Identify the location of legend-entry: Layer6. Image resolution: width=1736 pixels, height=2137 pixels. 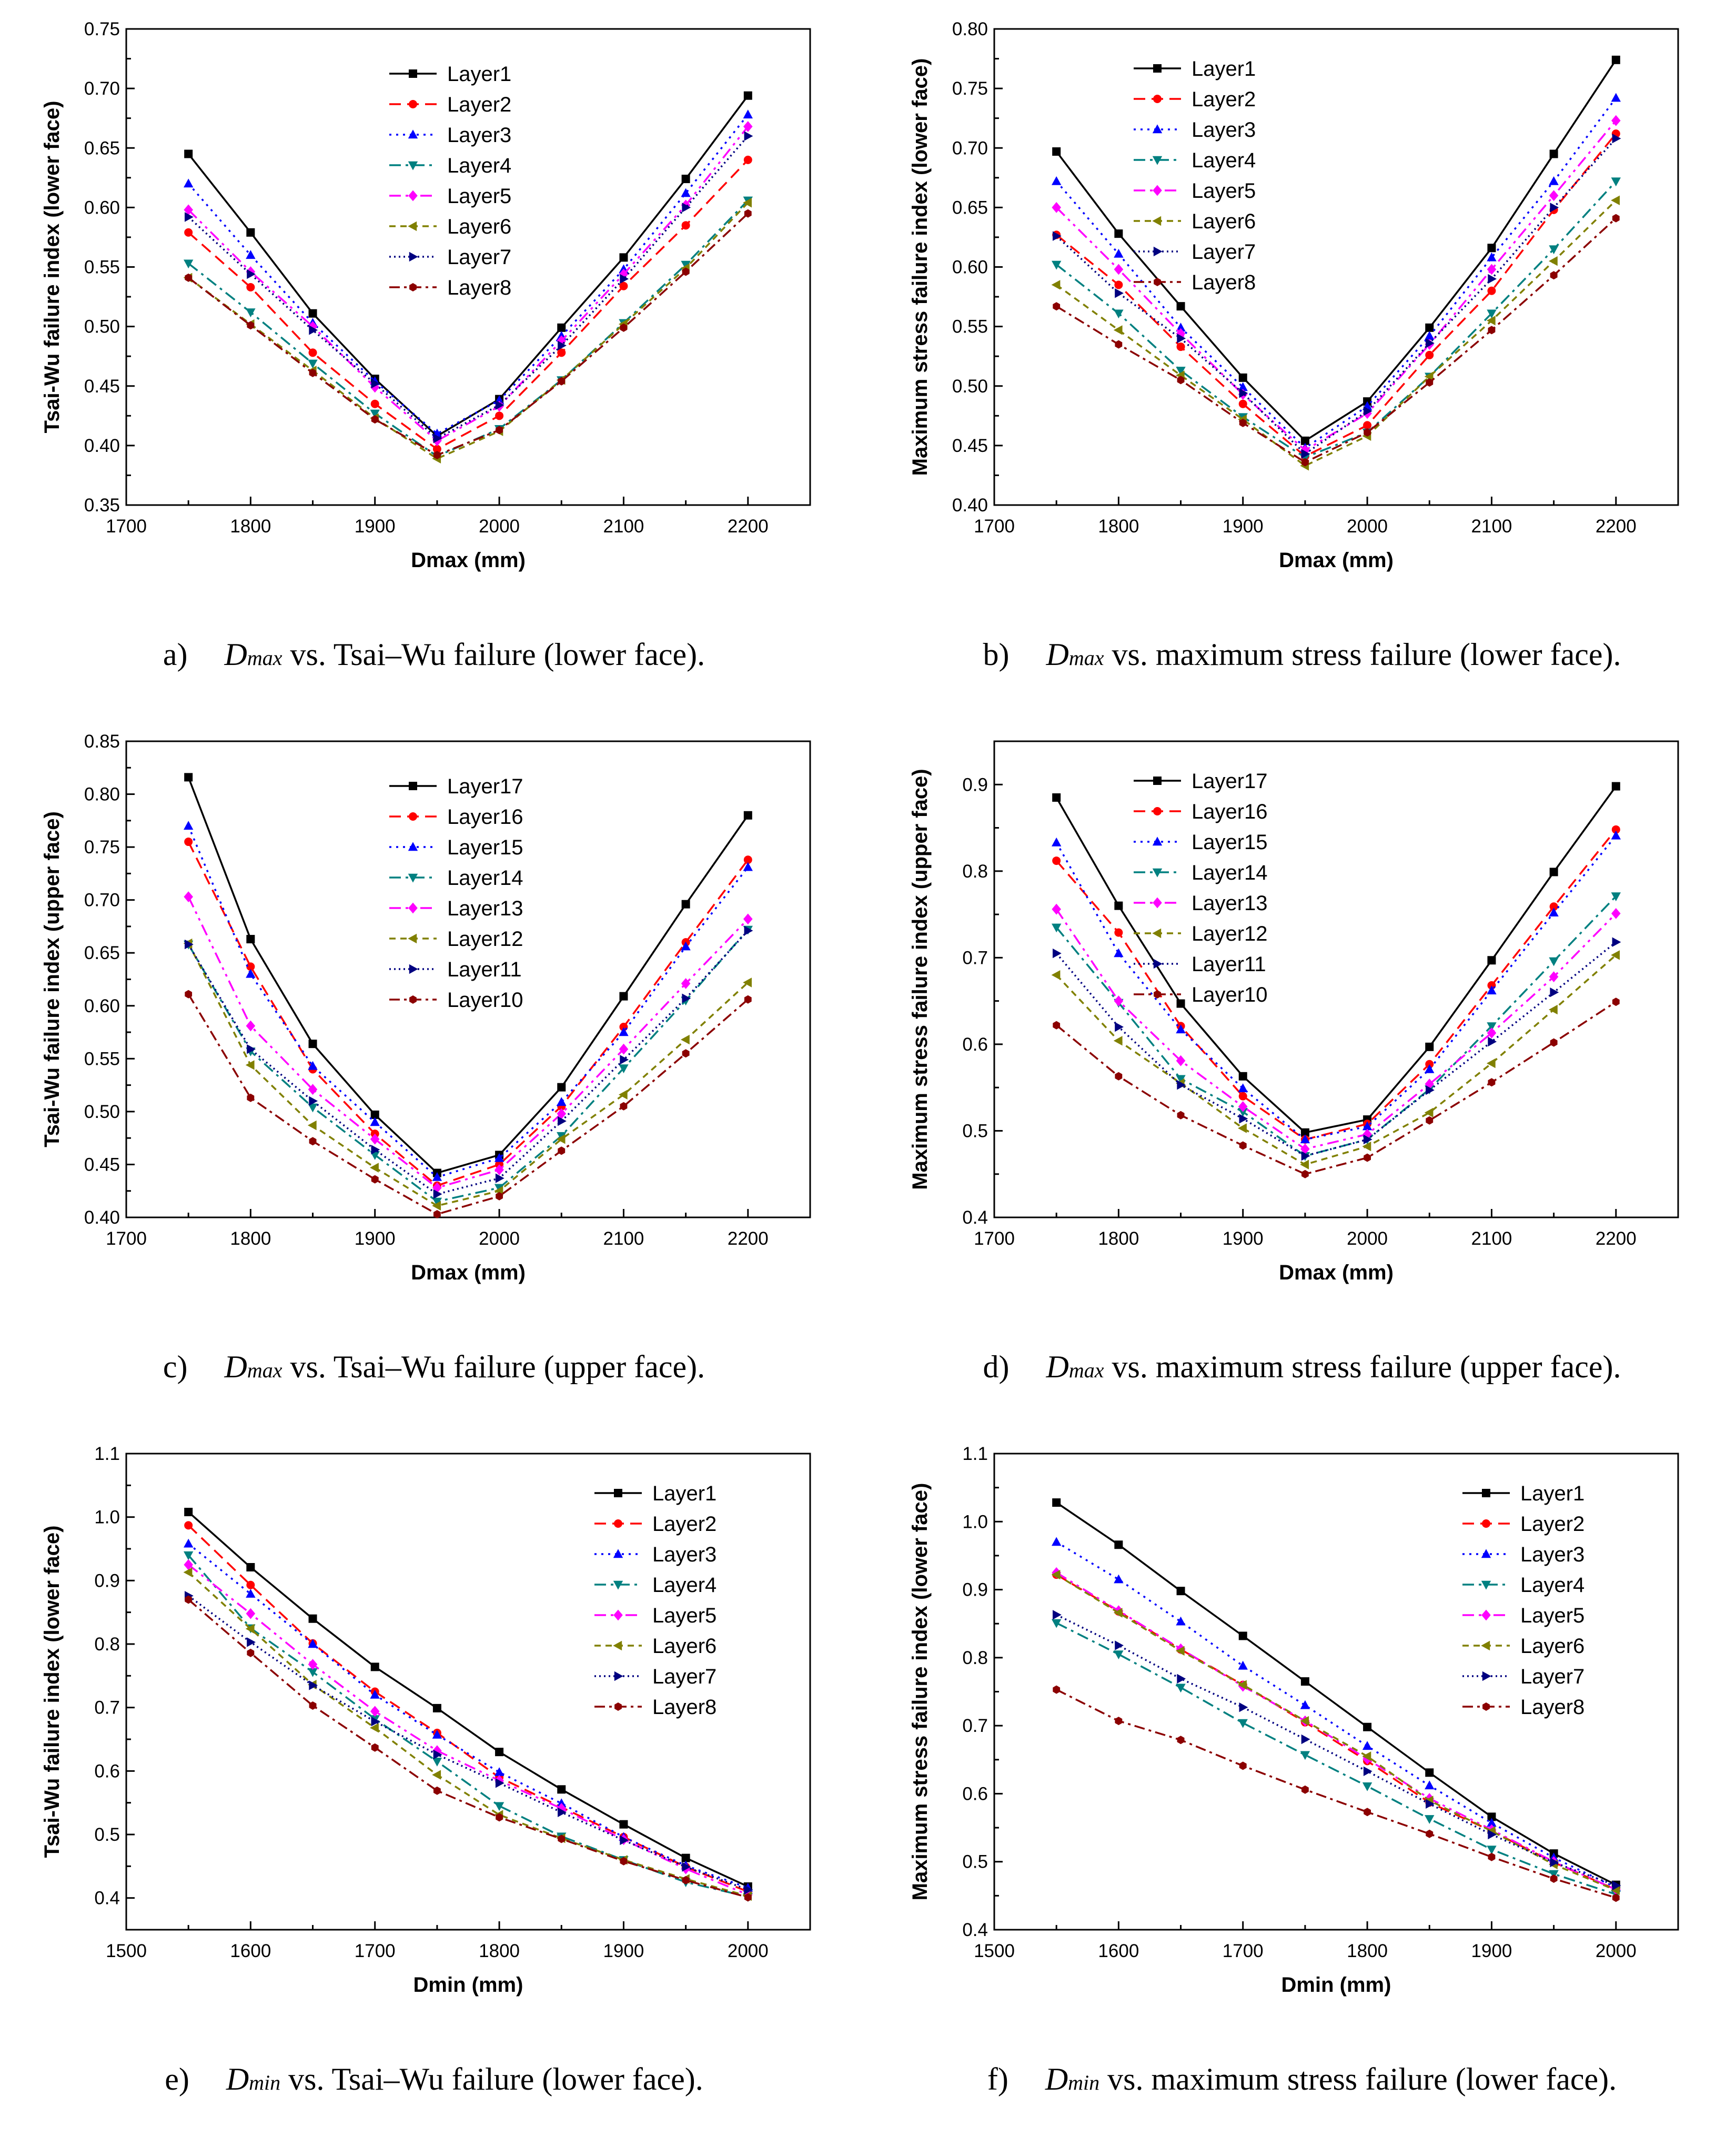
(1195, 221).